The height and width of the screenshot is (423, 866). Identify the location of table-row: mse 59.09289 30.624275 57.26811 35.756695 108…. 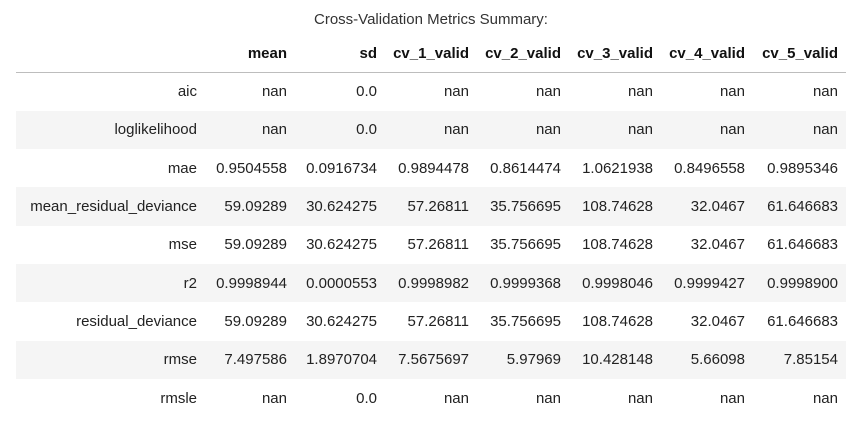
(431, 245).